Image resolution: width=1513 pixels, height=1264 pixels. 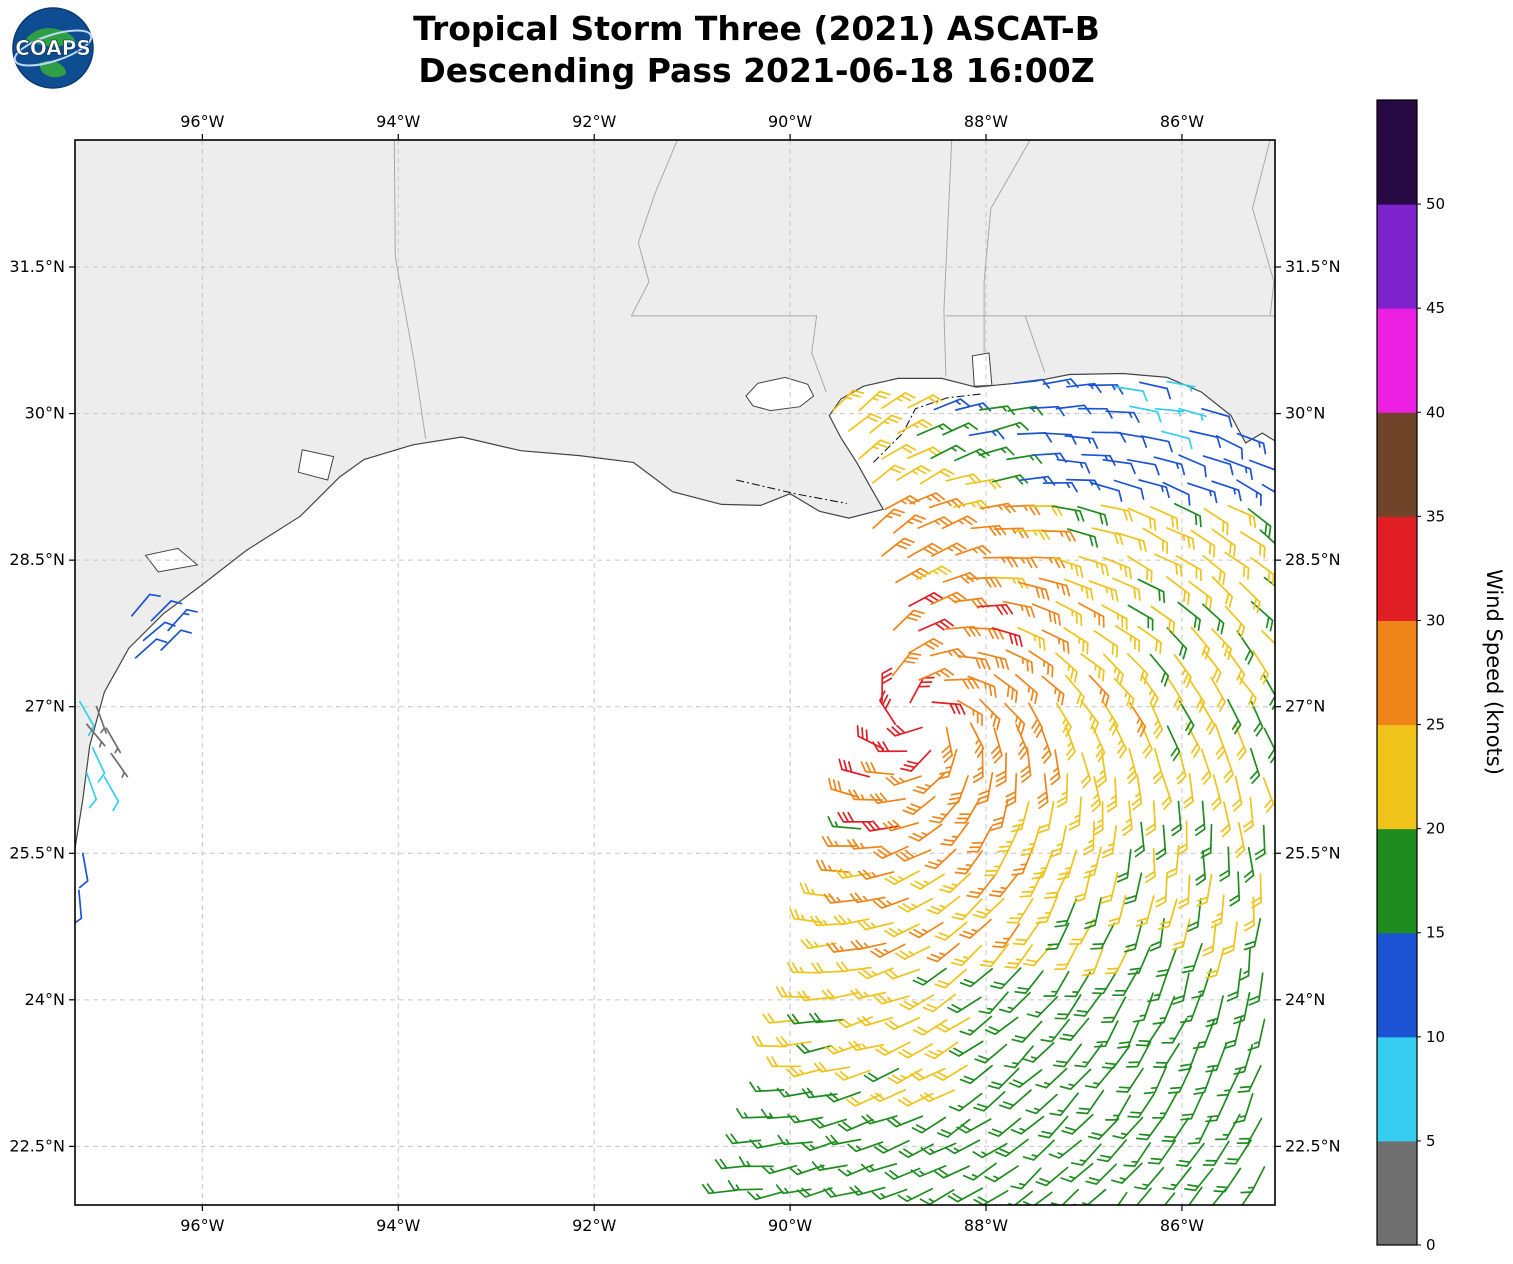 What do you see at coordinates (398, 121) in the screenshot?
I see `lon-tick-label: 94°W` at bounding box center [398, 121].